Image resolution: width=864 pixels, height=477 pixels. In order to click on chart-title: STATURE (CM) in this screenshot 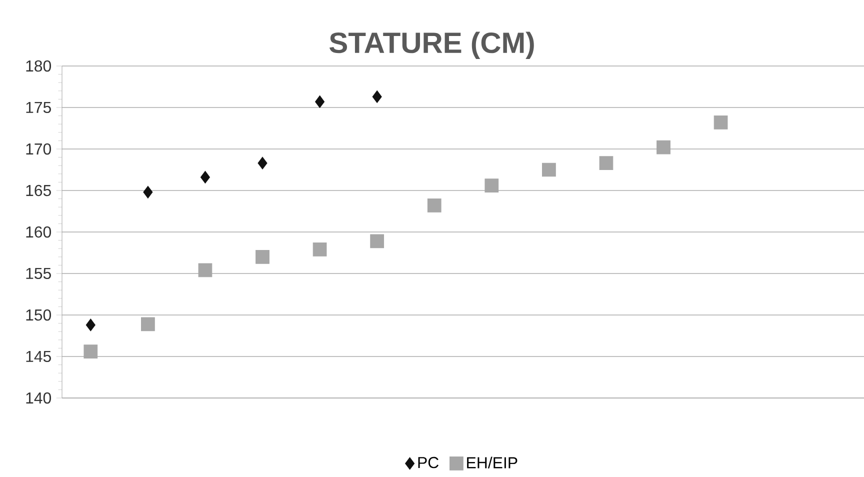, I will do `click(431, 45)`.